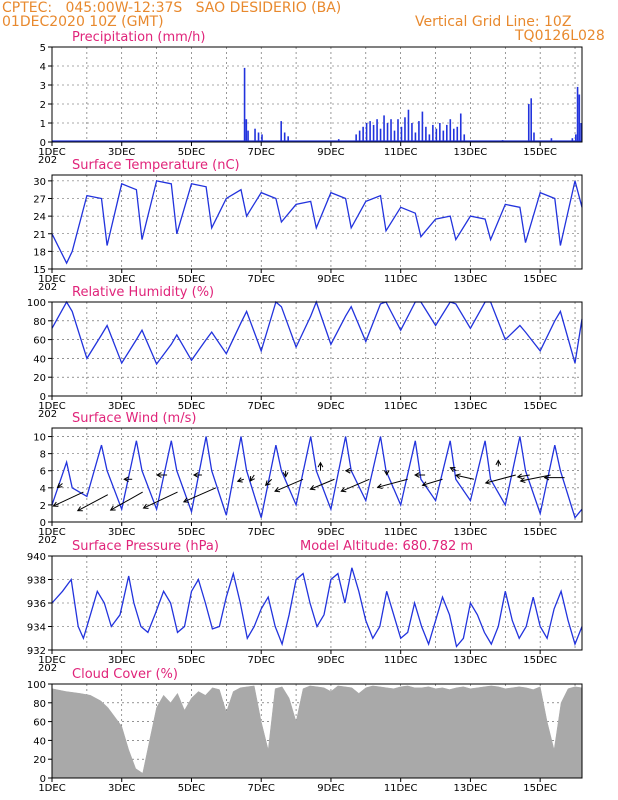  I want to click on wind-frame, so click(317, 475).